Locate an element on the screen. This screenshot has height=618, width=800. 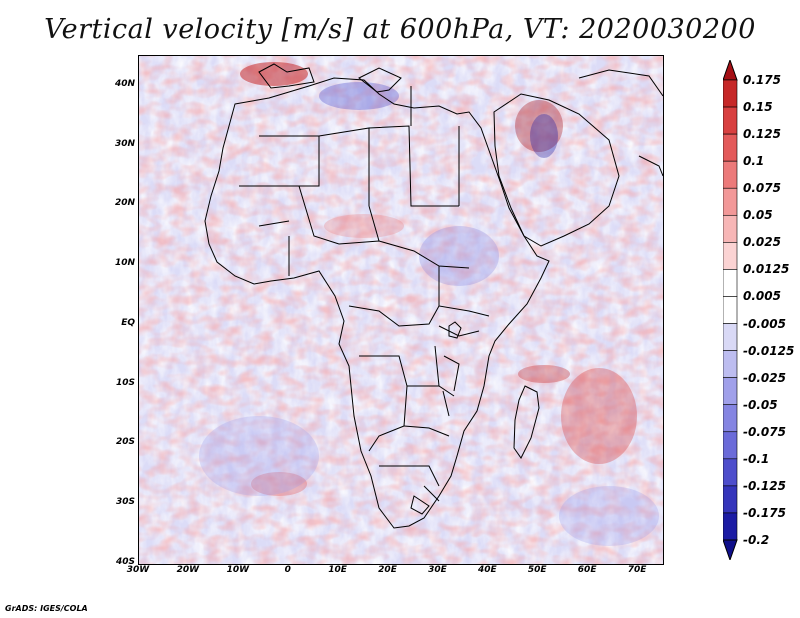
lat-label-30n: 30N is located at coordinates (124, 143).